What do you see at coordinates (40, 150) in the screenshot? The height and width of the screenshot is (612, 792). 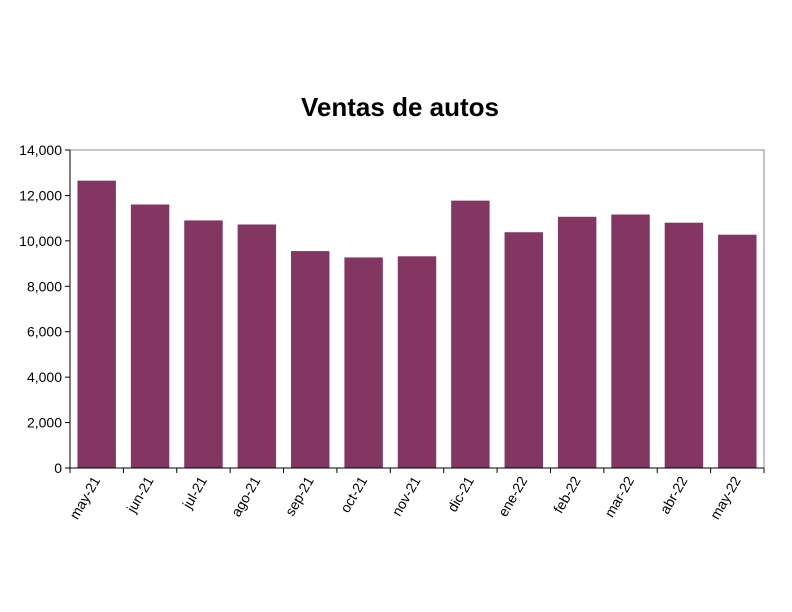 I see `y-tick-label: 14,000` at bounding box center [40, 150].